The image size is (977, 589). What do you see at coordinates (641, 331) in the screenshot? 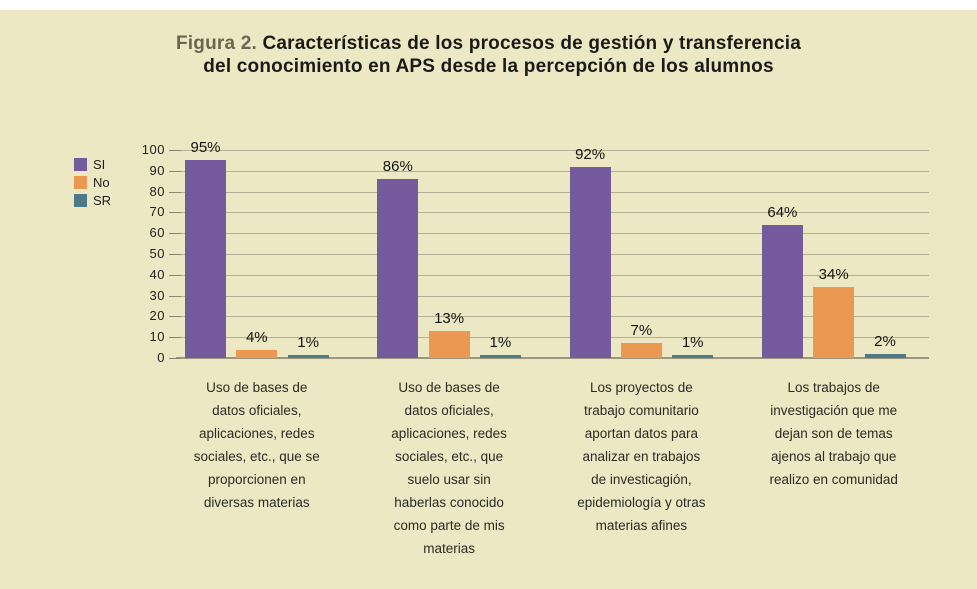
I see `bar-value-label: 7%` at bounding box center [641, 331].